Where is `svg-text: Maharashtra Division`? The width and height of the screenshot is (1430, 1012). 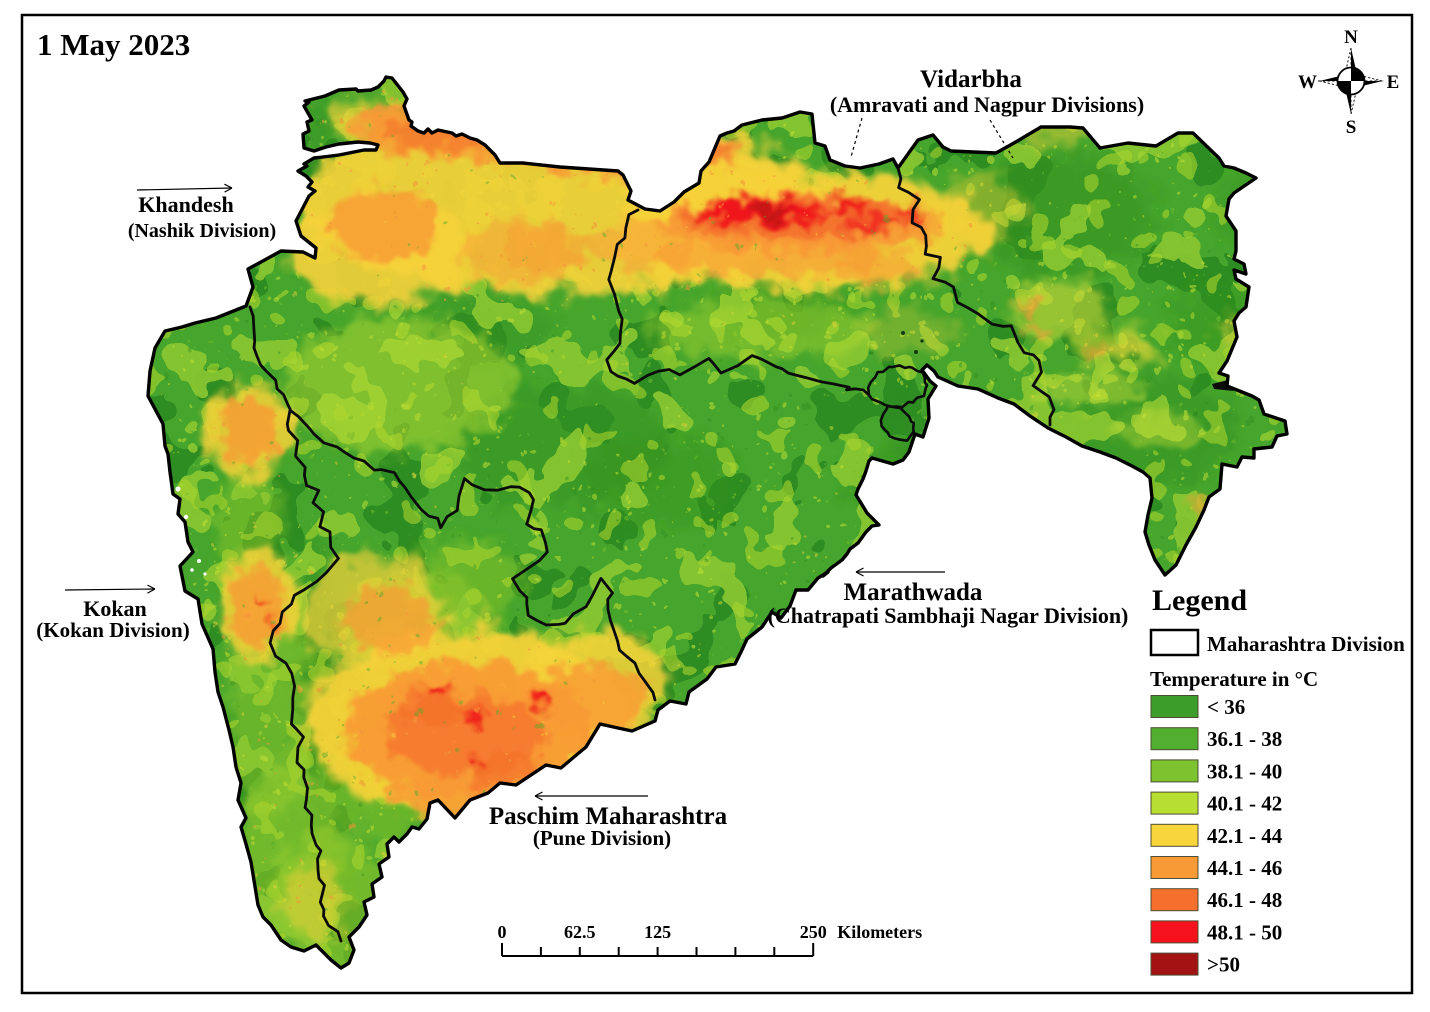 svg-text: Maharashtra Division is located at coordinates (1306, 644).